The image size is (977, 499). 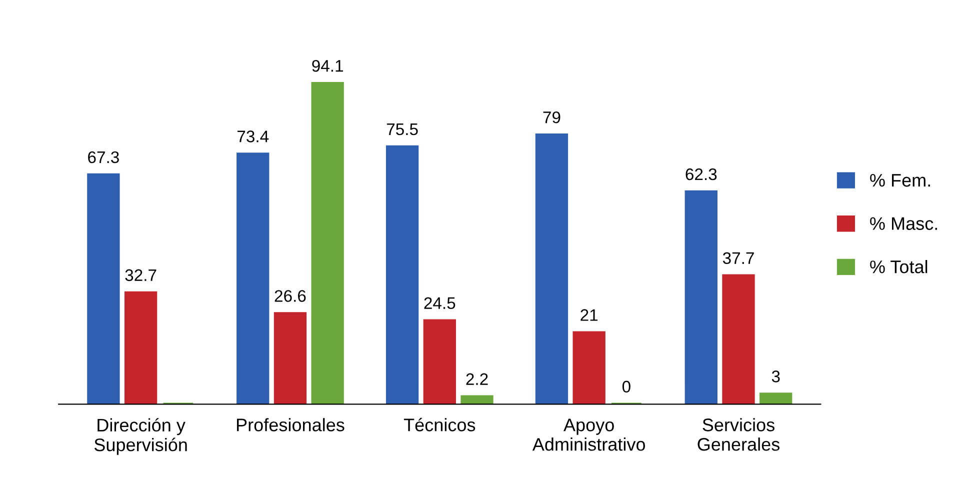 What do you see at coordinates (103, 157) in the screenshot?
I see `data-label: 67.3` at bounding box center [103, 157].